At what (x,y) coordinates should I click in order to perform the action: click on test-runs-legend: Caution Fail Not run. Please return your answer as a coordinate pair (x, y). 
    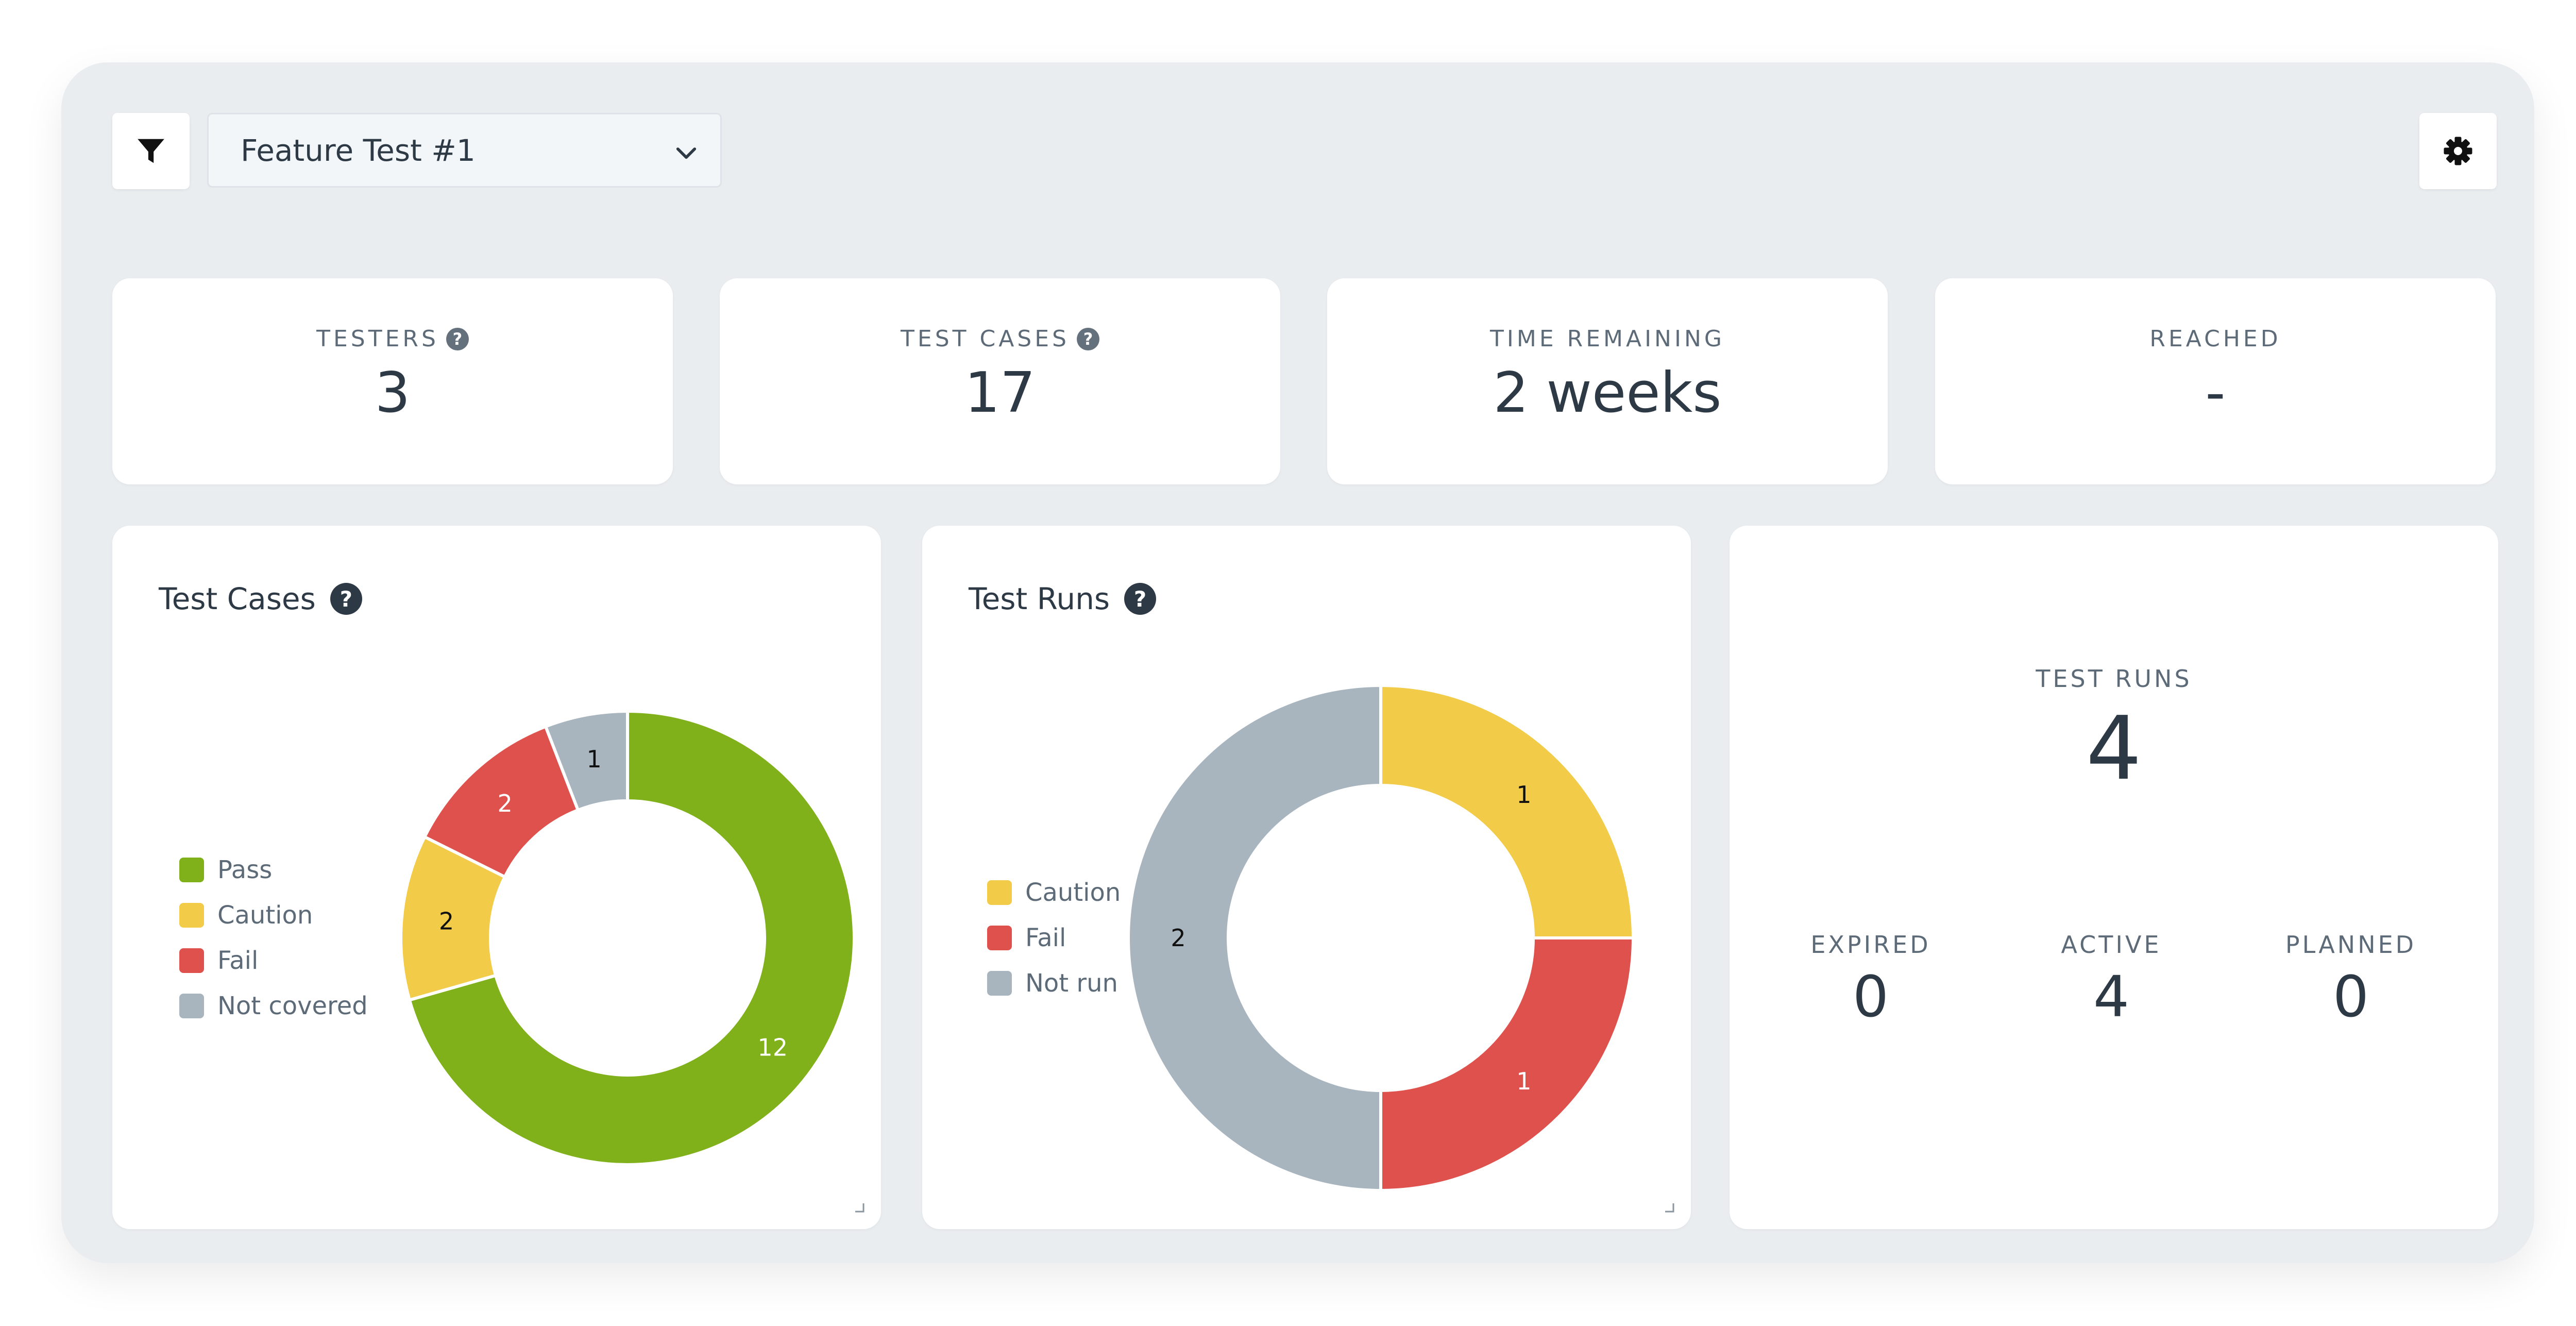
    Looking at the image, I should click on (1054, 938).